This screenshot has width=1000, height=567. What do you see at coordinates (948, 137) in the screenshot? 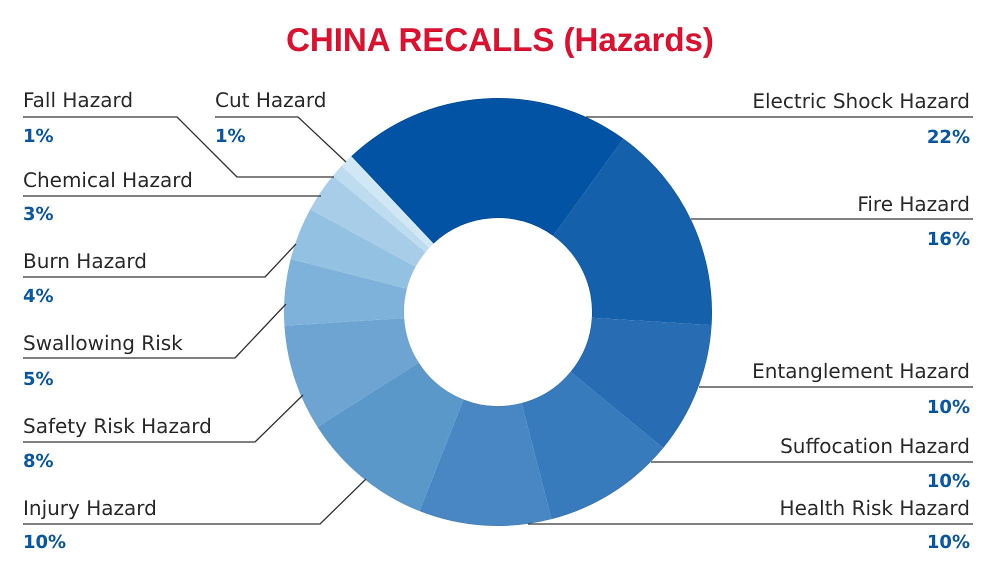
I see `data-label: 22%` at bounding box center [948, 137].